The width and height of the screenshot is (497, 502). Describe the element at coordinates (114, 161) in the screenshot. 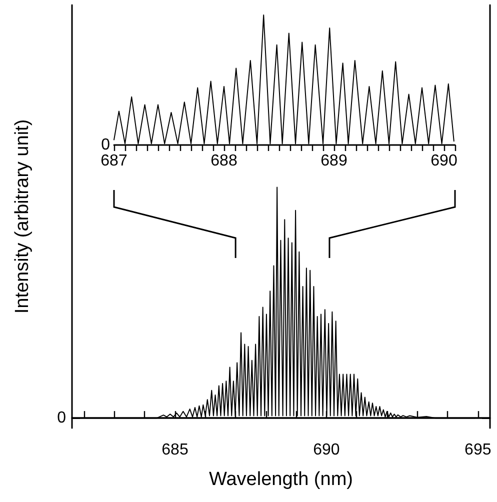

I see `x-tick-label: 687` at that location.